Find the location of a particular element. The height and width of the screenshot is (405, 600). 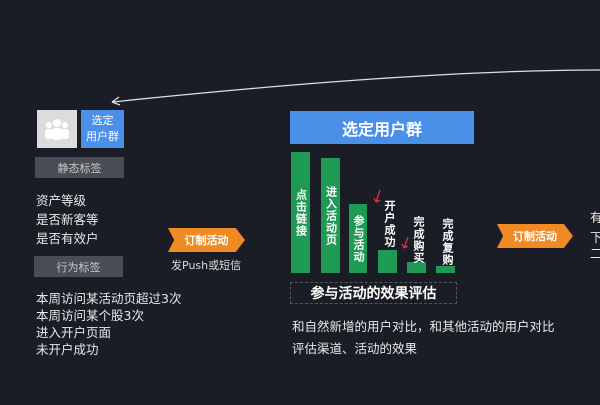

evaluation-note: 评估渠道、活动的效果 is located at coordinates (355, 348).